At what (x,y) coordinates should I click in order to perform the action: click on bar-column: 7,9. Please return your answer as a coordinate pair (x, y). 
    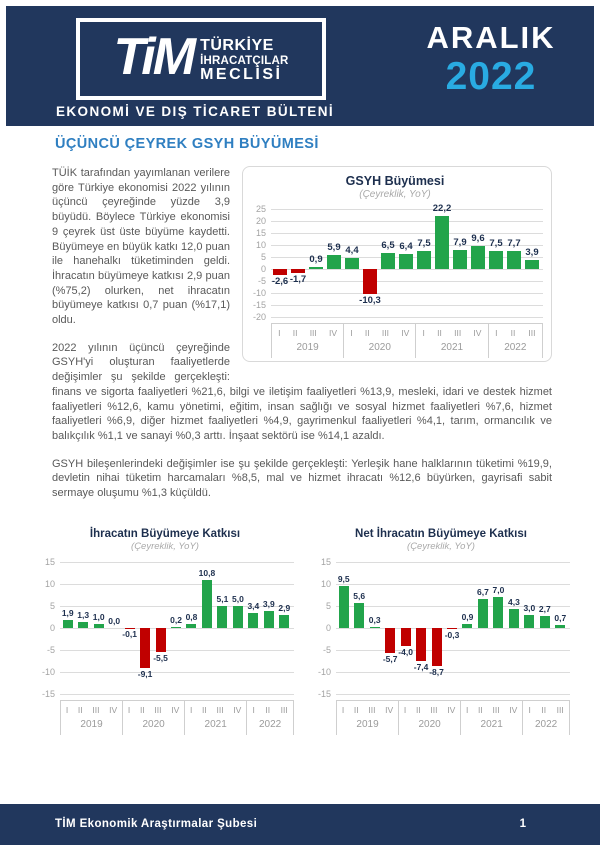
    Looking at the image, I should click on (460, 263).